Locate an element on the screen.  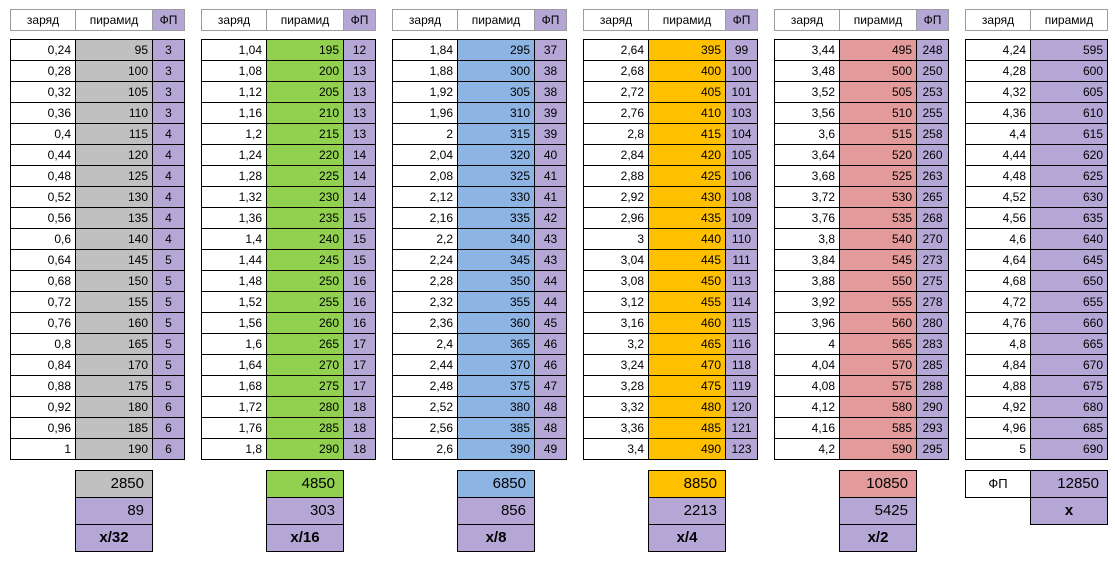
cell-zaryad: 4,12 is located at coordinates (807, 407).